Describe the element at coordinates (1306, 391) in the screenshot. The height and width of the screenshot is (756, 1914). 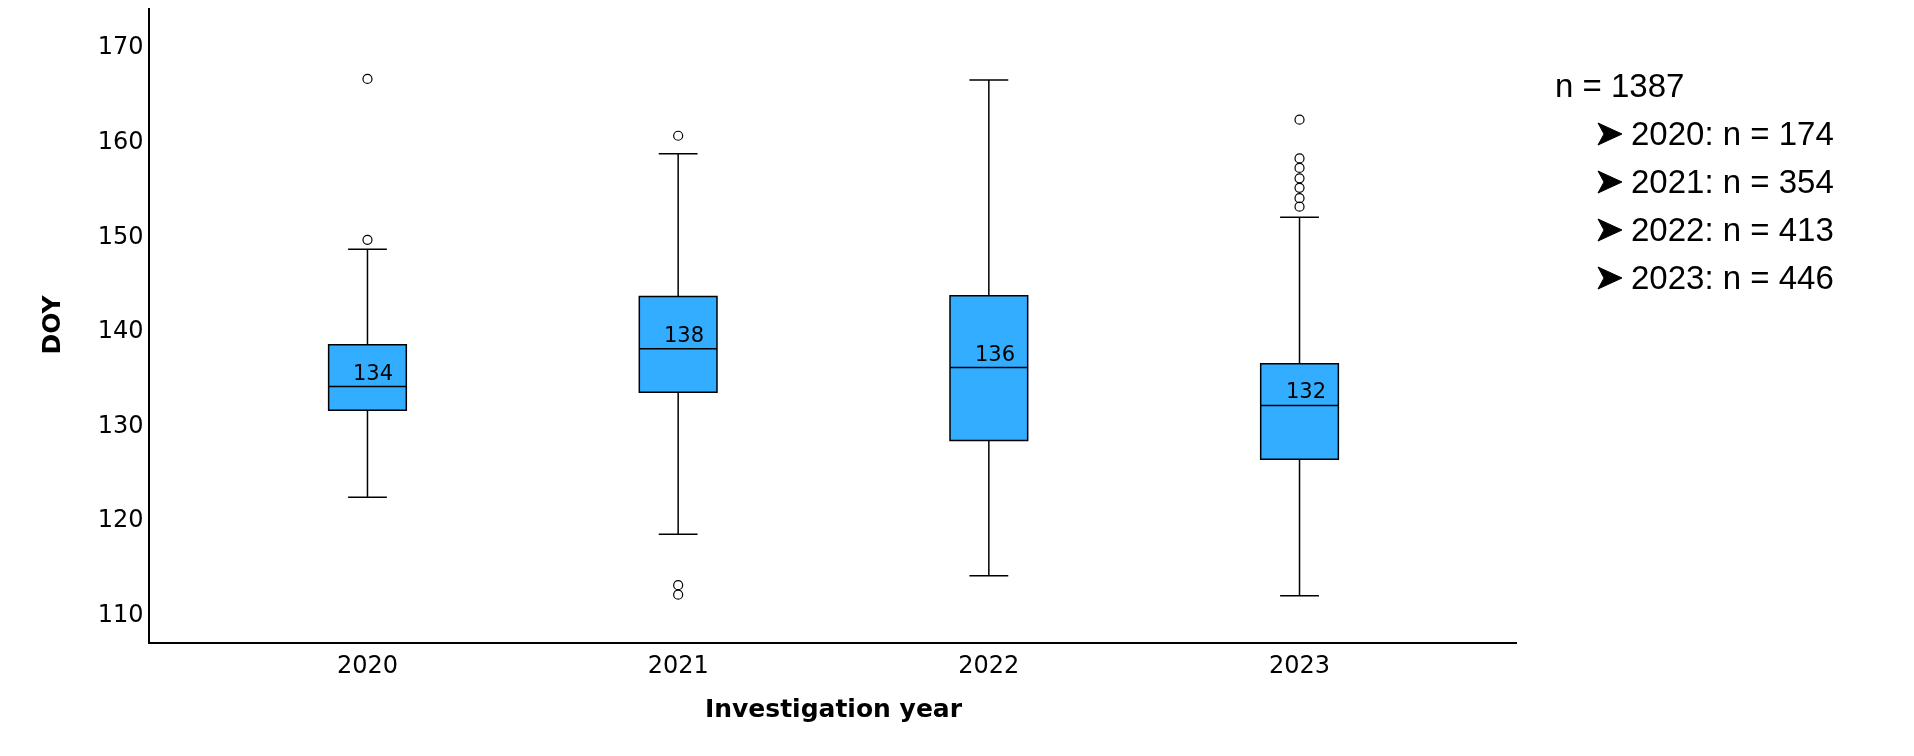
I see `annotation: 132` at that location.